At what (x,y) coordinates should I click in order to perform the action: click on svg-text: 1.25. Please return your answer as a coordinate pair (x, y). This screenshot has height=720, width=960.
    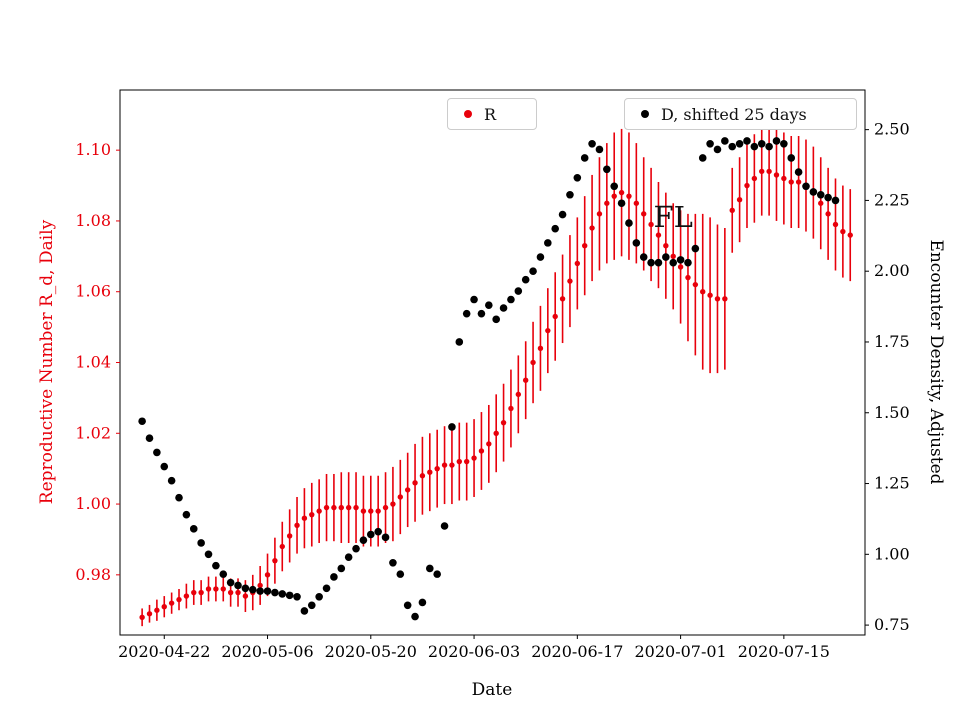
    Looking at the image, I should click on (892, 483).